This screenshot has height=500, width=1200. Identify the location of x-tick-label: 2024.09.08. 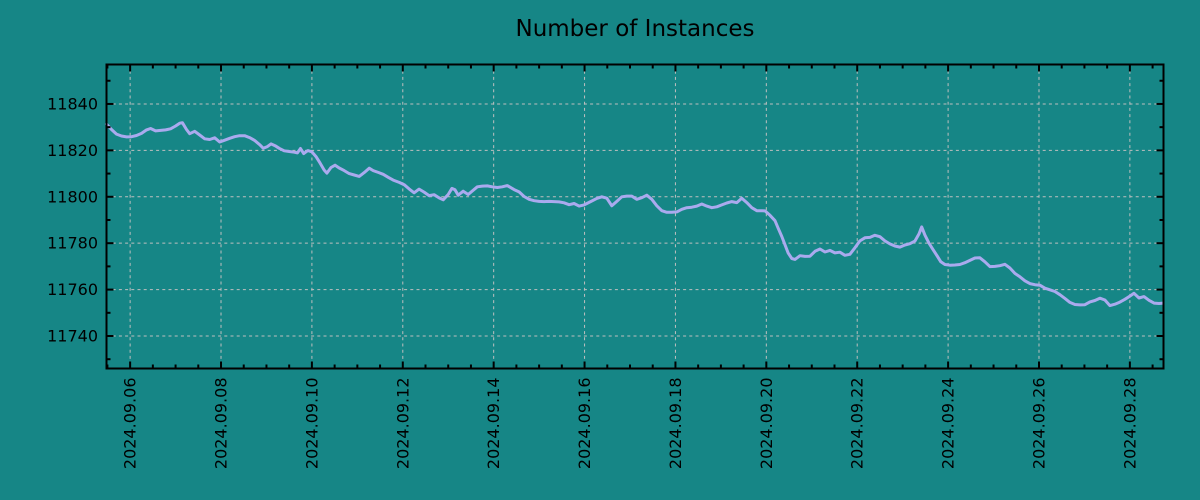
(221, 424).